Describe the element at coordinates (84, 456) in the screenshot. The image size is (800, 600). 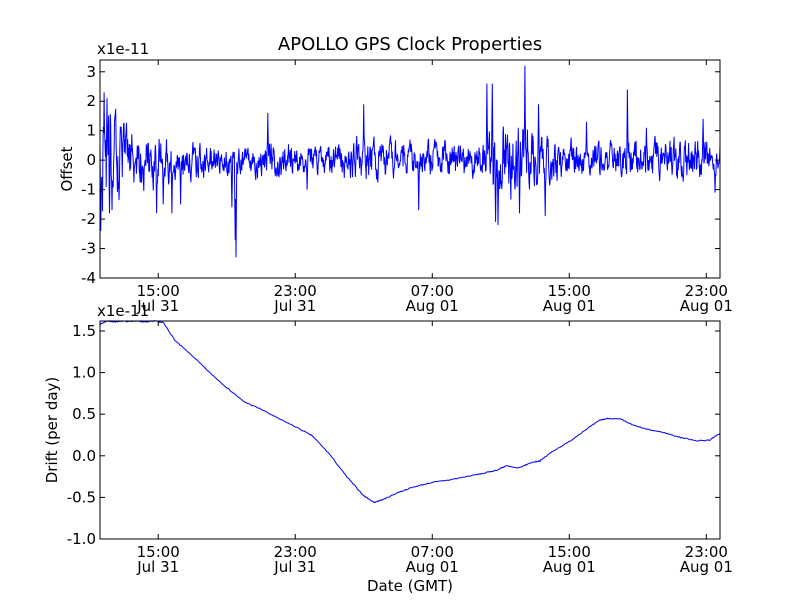
I see `drift-y-tick-label: 0.0` at that location.